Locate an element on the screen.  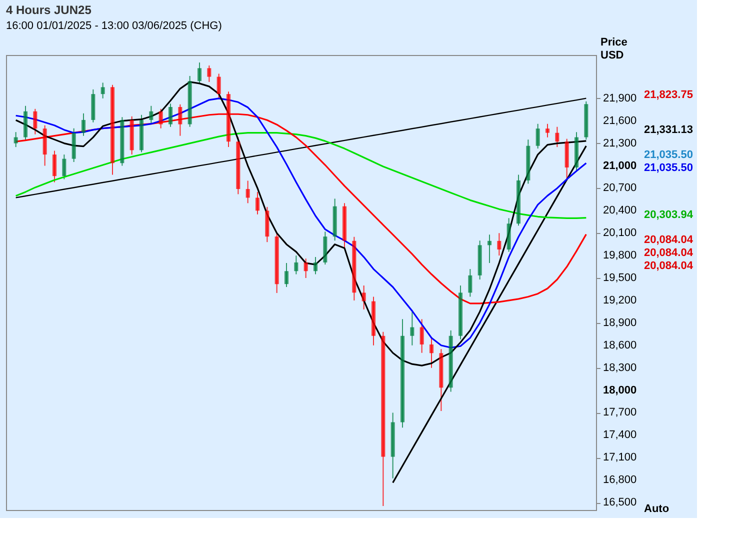
y-tick-label: 21,300 is located at coordinates (620, 143).